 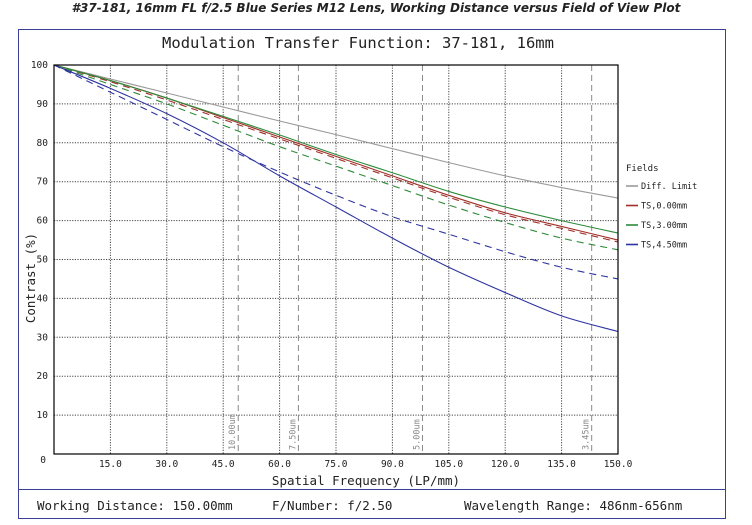 I want to click on y-tick-label: 30, so click(x=43, y=337).